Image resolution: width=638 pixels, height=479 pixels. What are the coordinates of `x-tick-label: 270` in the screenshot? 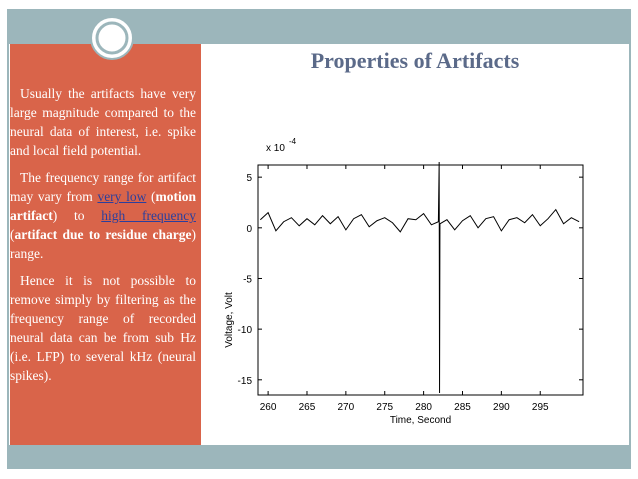 It's located at (346, 407).